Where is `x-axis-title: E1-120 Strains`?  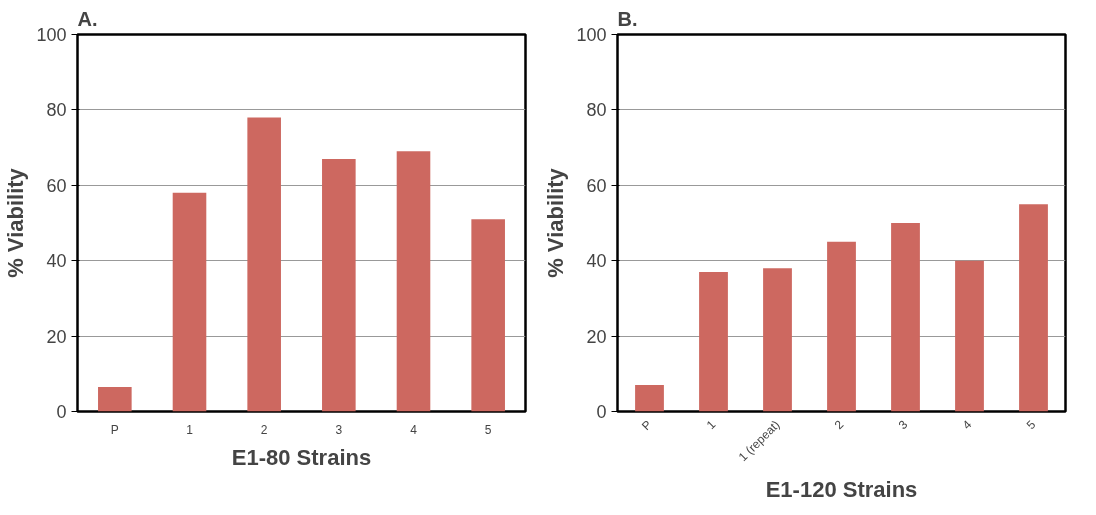
x-axis-title: E1-120 Strains is located at coordinates (841, 490).